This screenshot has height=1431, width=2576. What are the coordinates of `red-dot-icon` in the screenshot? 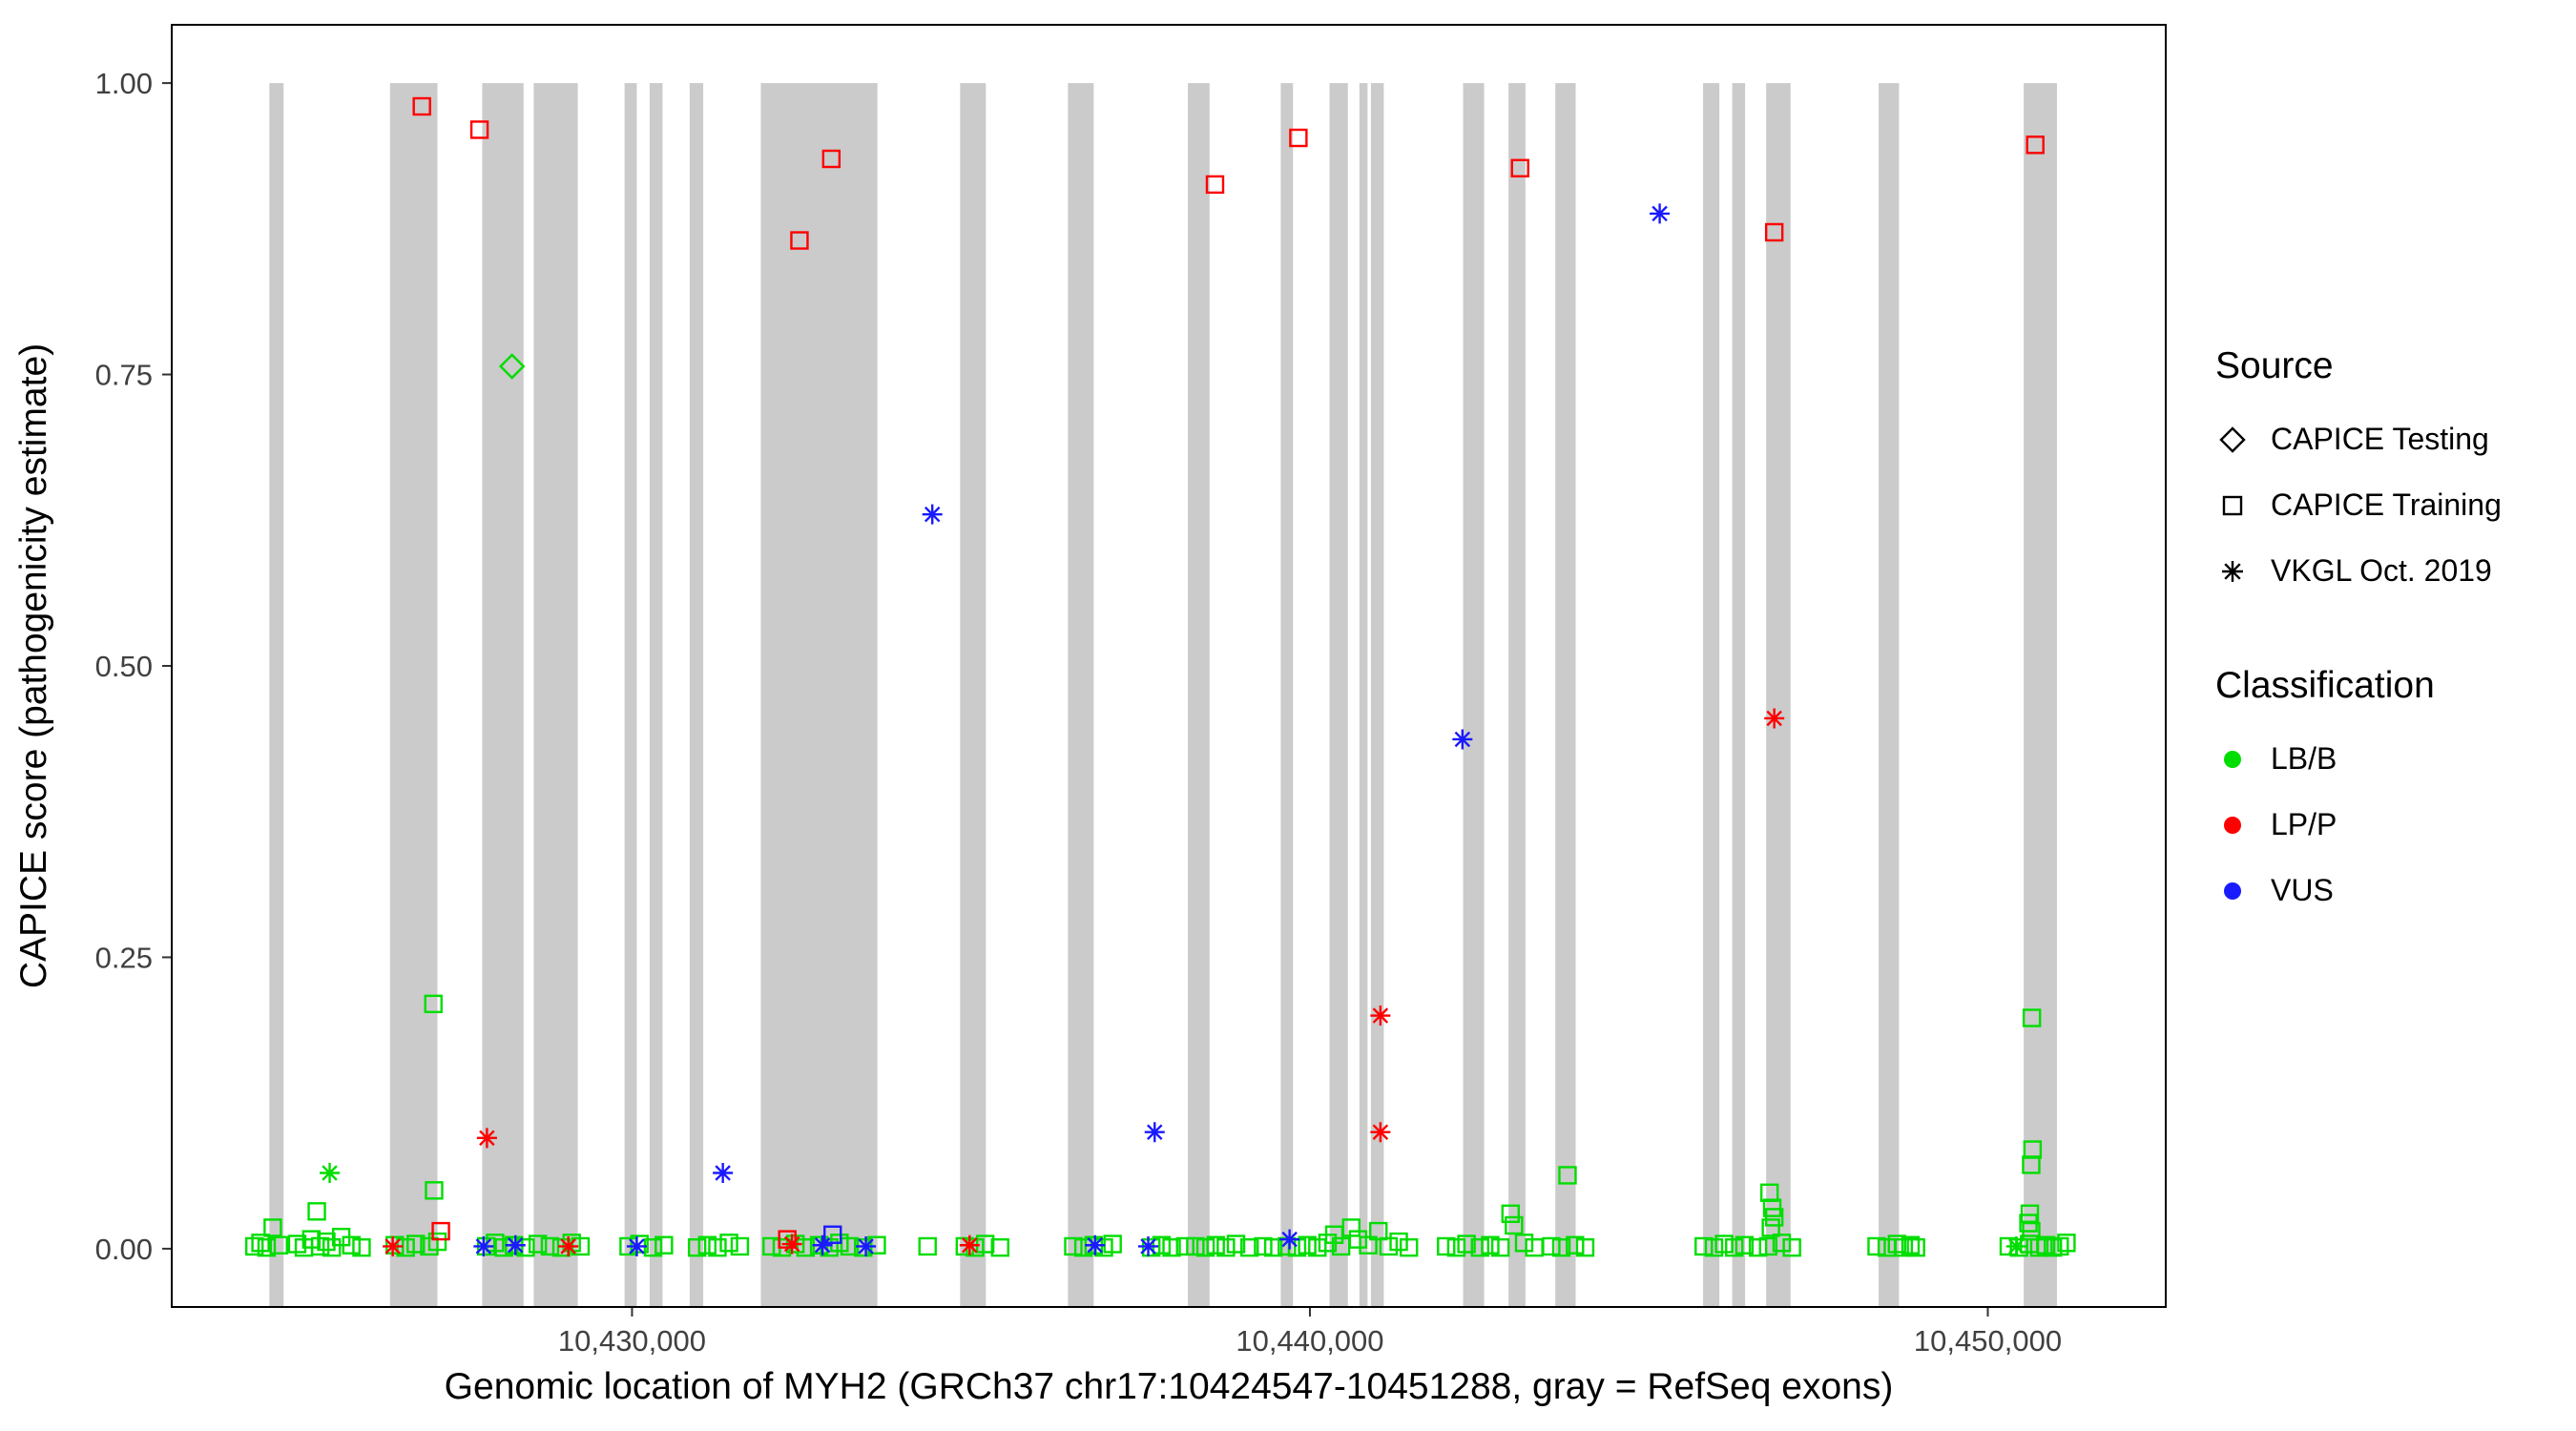 It's located at (2232, 825).